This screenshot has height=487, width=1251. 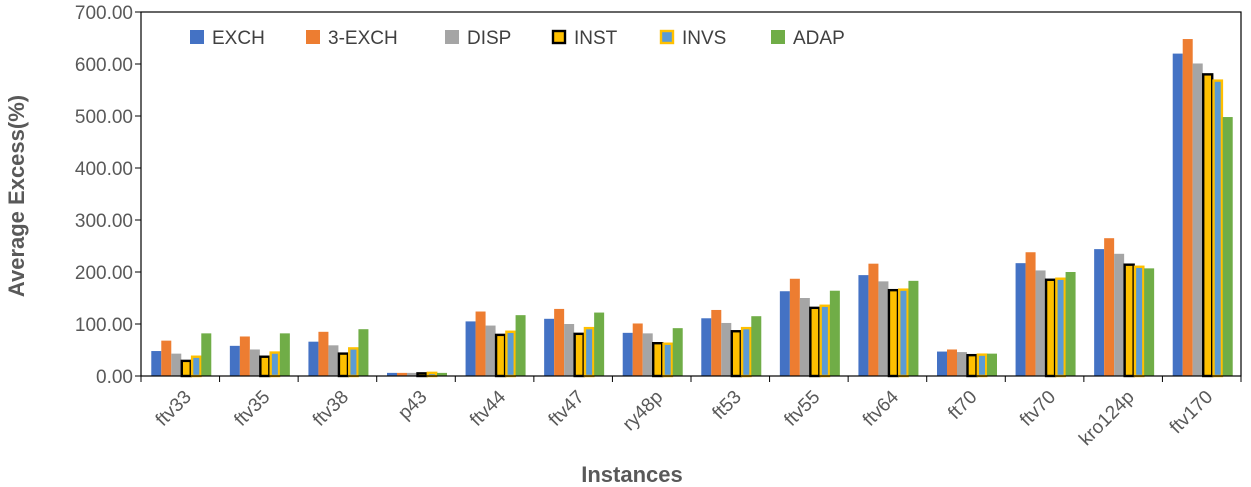 I want to click on bar-exch-ftv33, so click(x=156, y=363).